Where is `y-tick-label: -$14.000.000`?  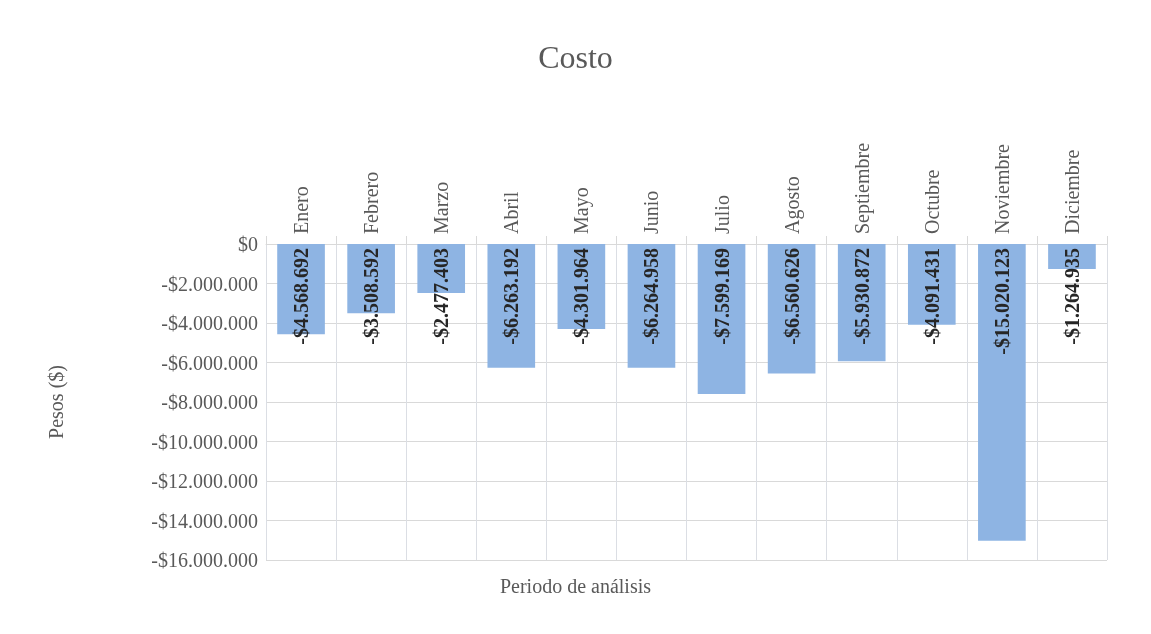 y-tick-label: -$14.000.000 is located at coordinates (204, 520).